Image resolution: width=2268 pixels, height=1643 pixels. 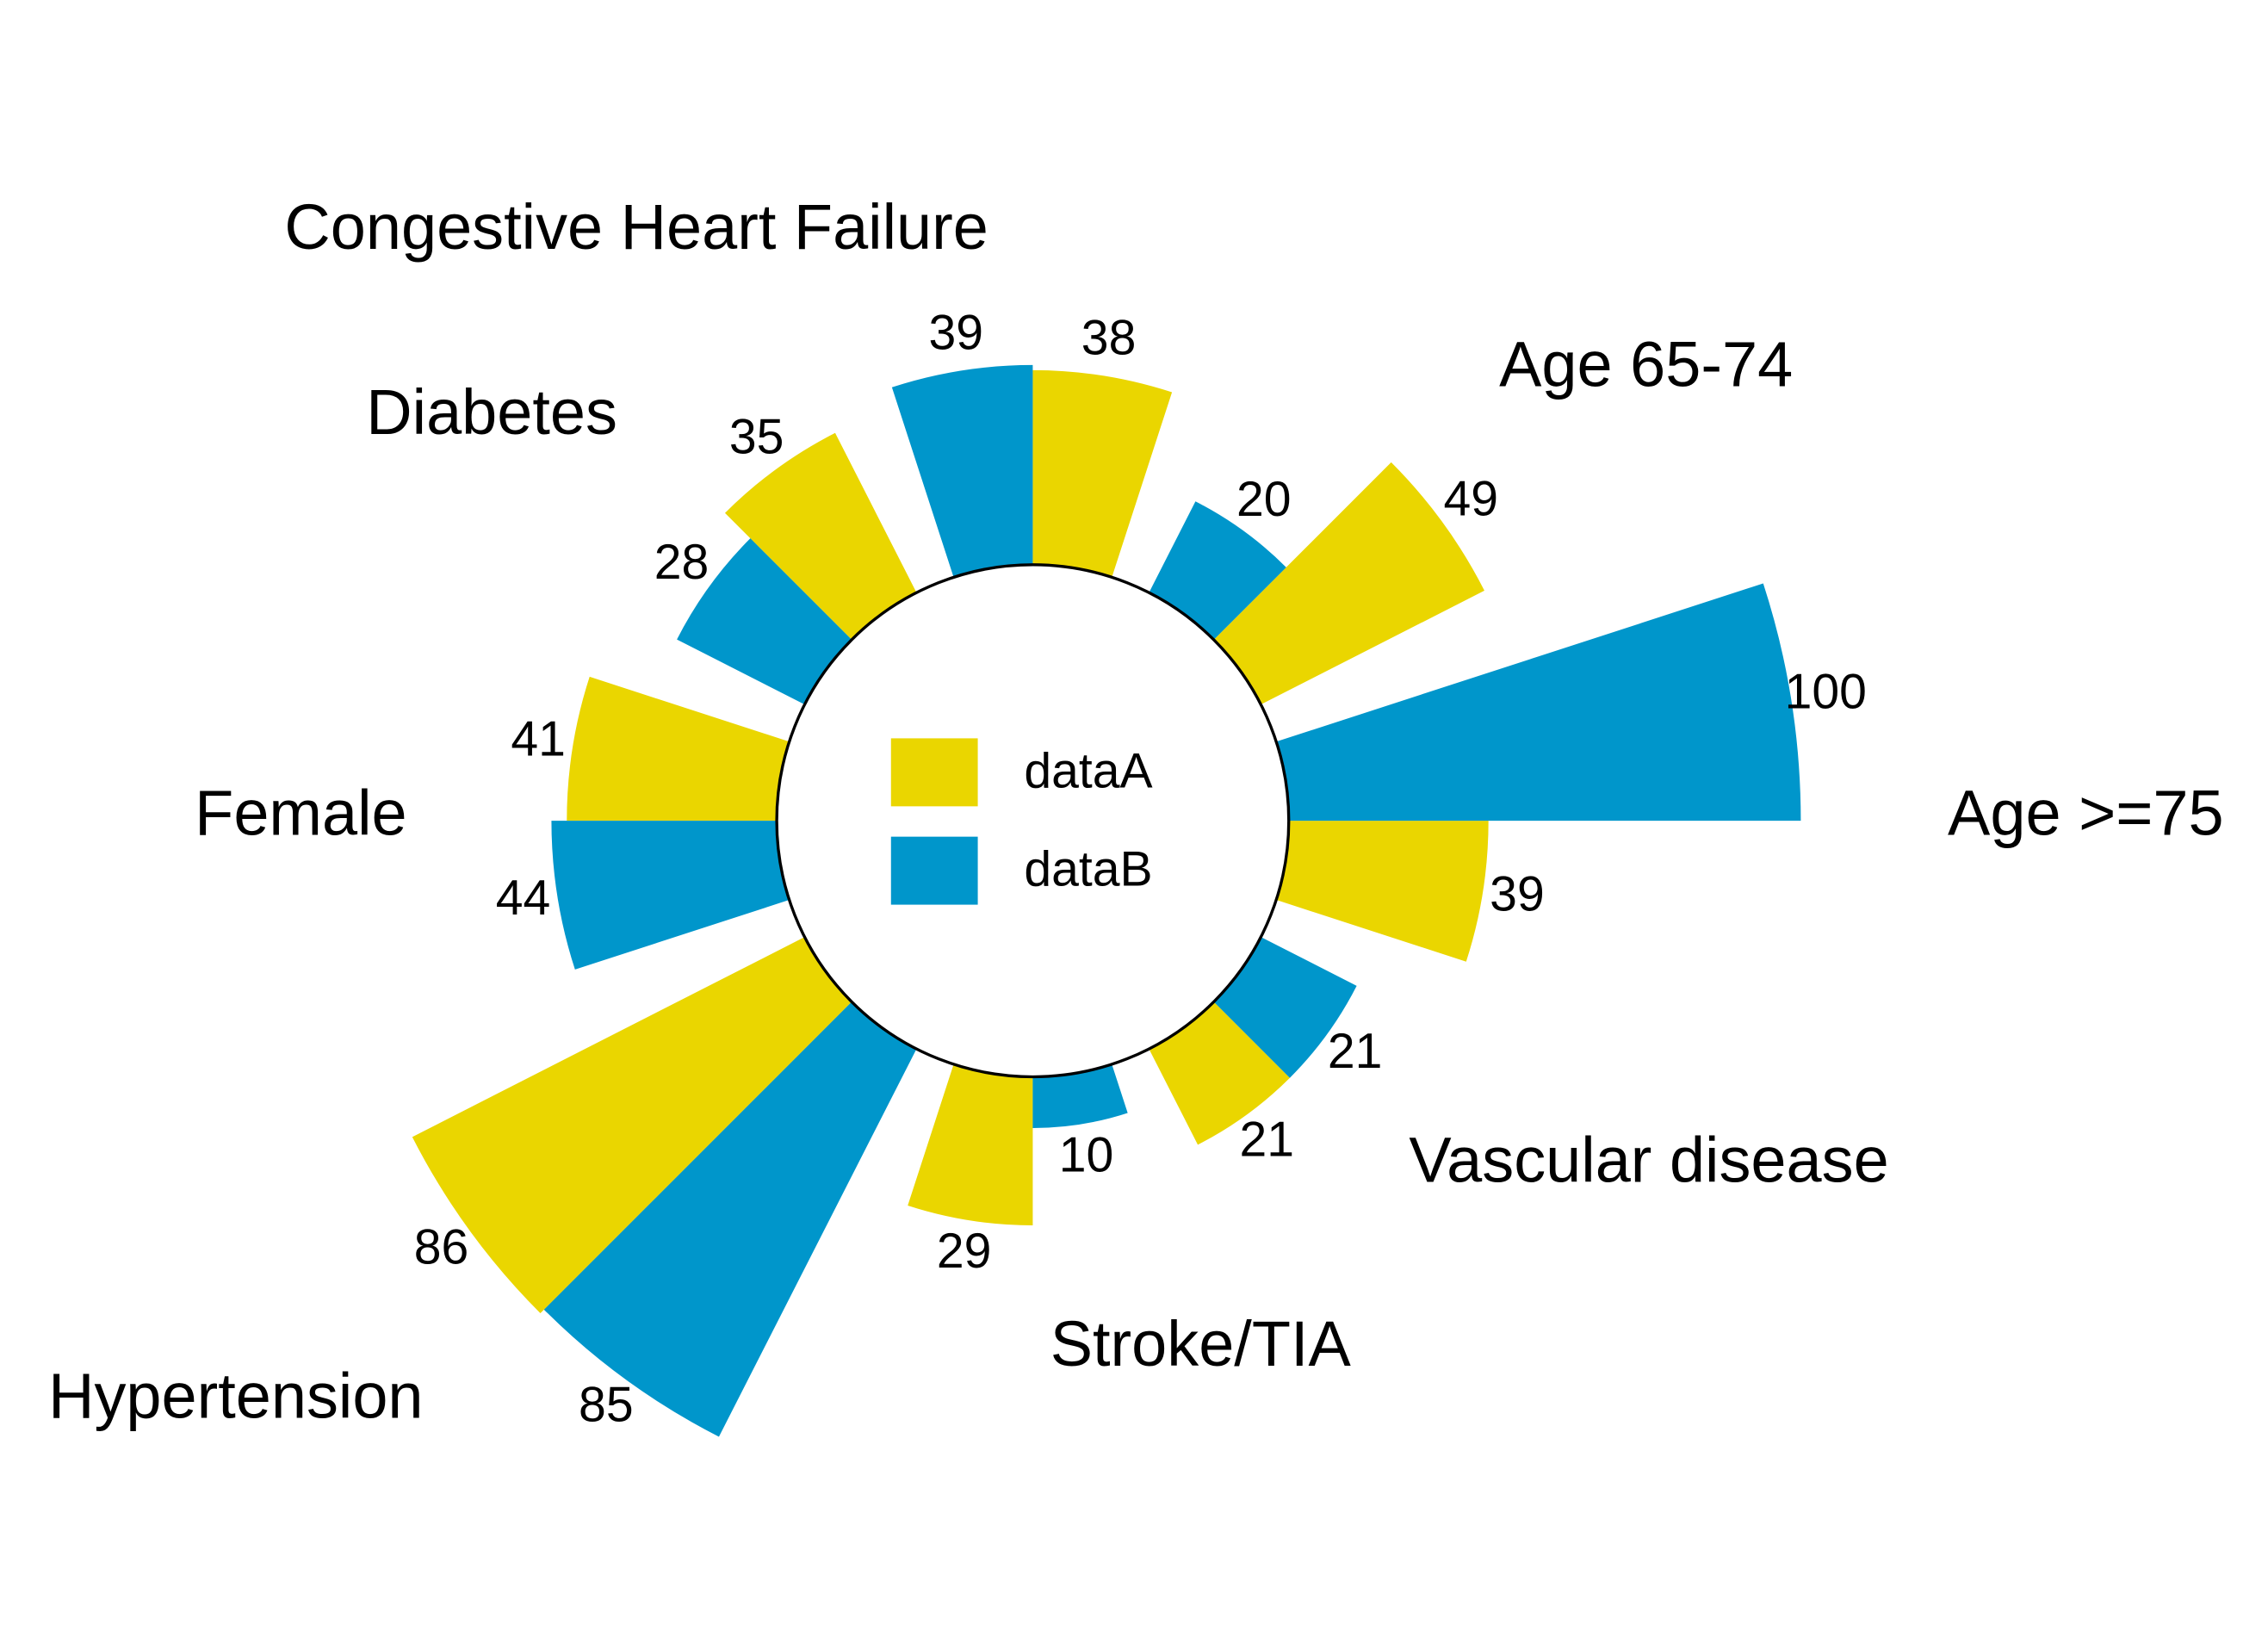 What do you see at coordinates (492, 412) in the screenshot?
I see `category-label: Diabetes` at bounding box center [492, 412].